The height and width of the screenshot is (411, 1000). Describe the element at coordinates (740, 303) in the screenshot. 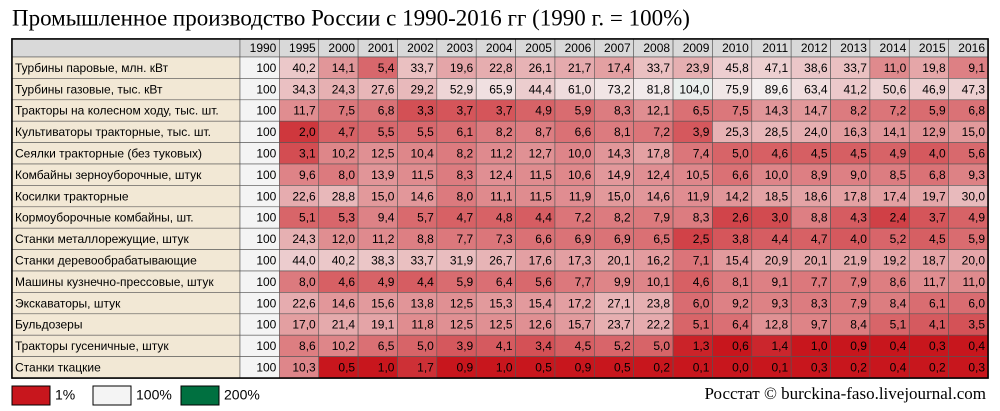

I see `cell-value: 9,2` at that location.